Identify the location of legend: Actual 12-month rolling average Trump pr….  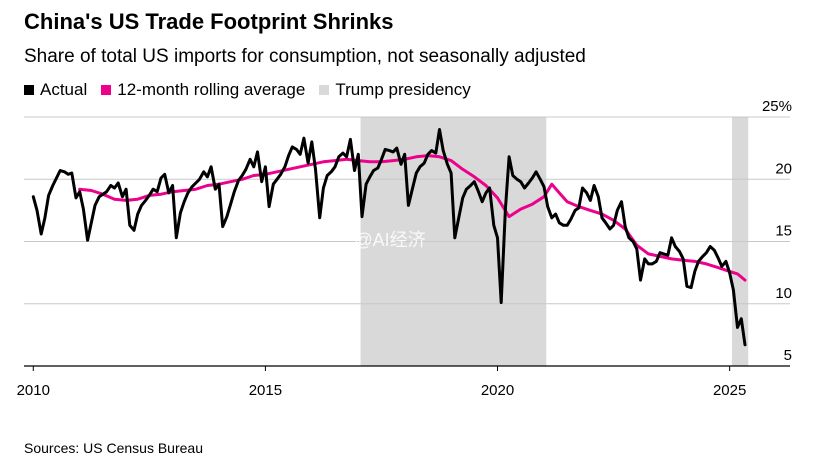
(254, 90).